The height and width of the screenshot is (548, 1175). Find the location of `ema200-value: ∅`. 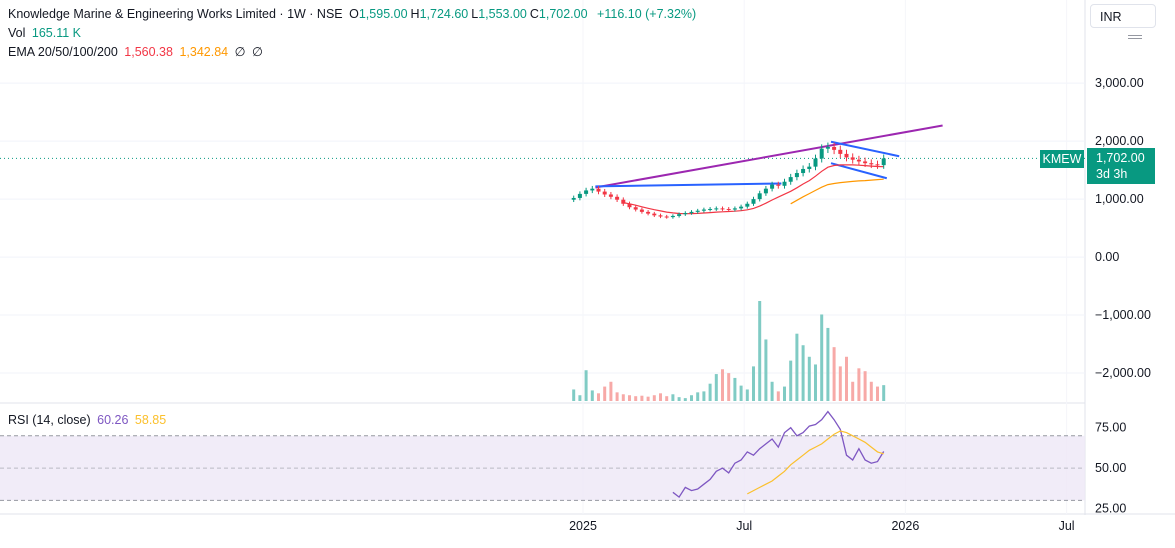

ema200-value: ∅ is located at coordinates (257, 52).